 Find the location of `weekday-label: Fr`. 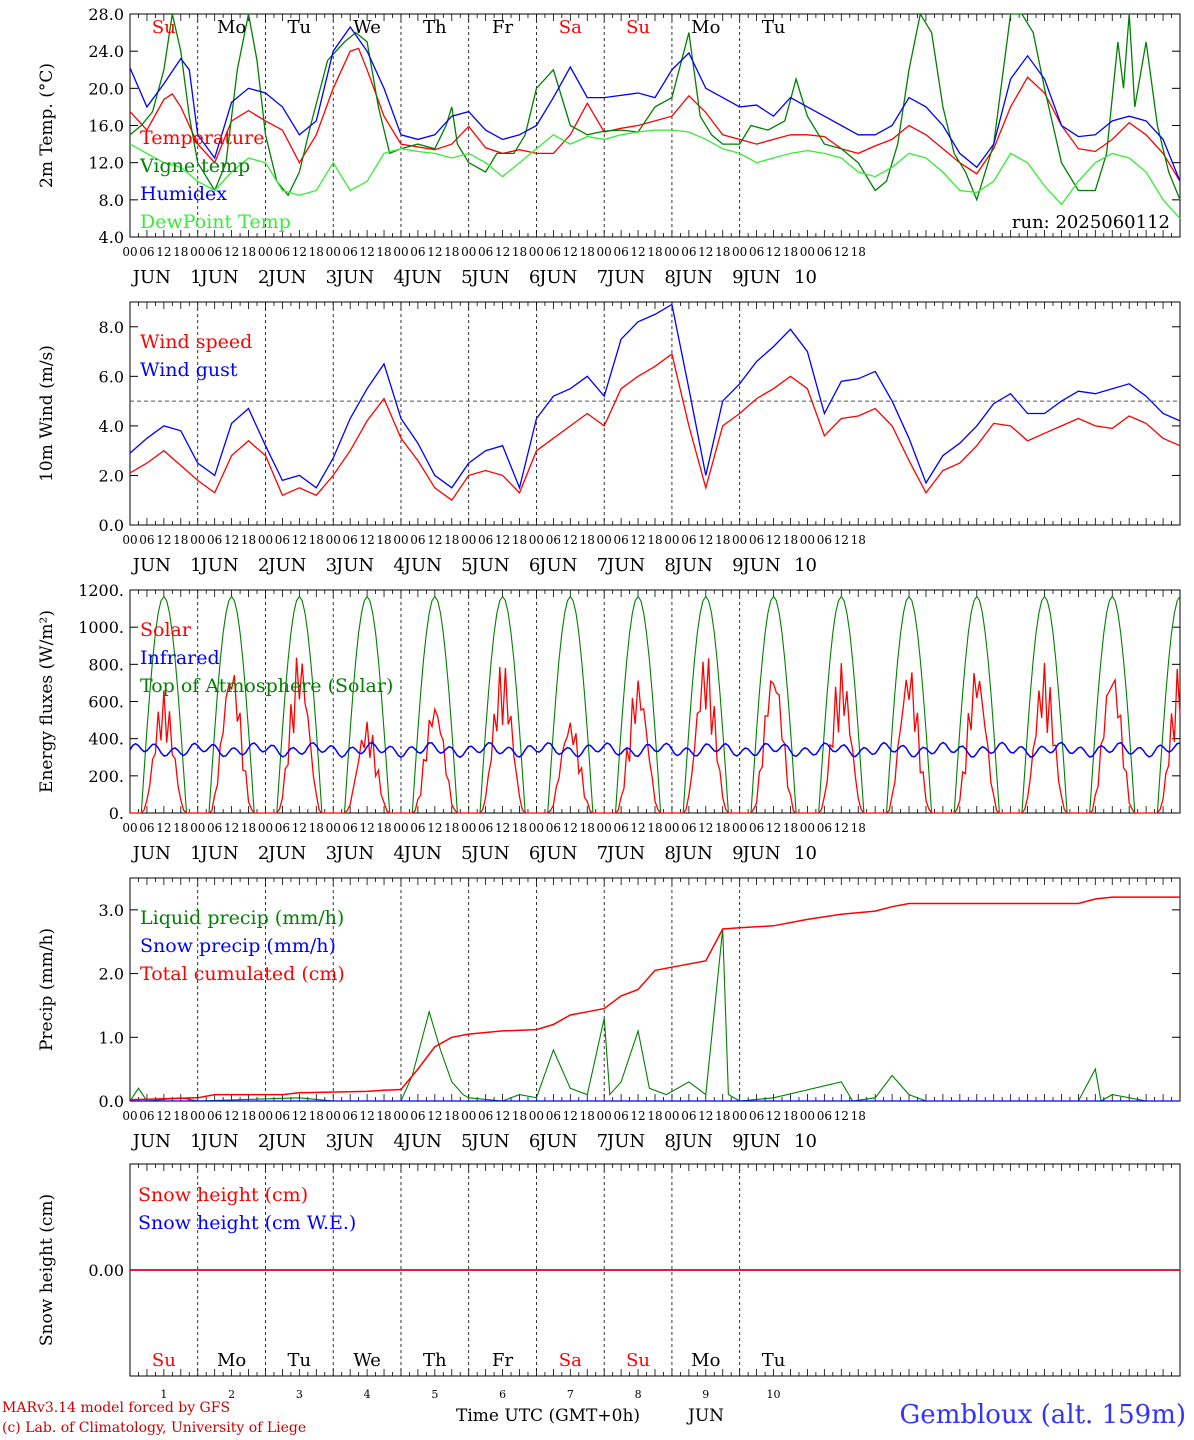

weekday-label: Fr is located at coordinates (502, 1360).